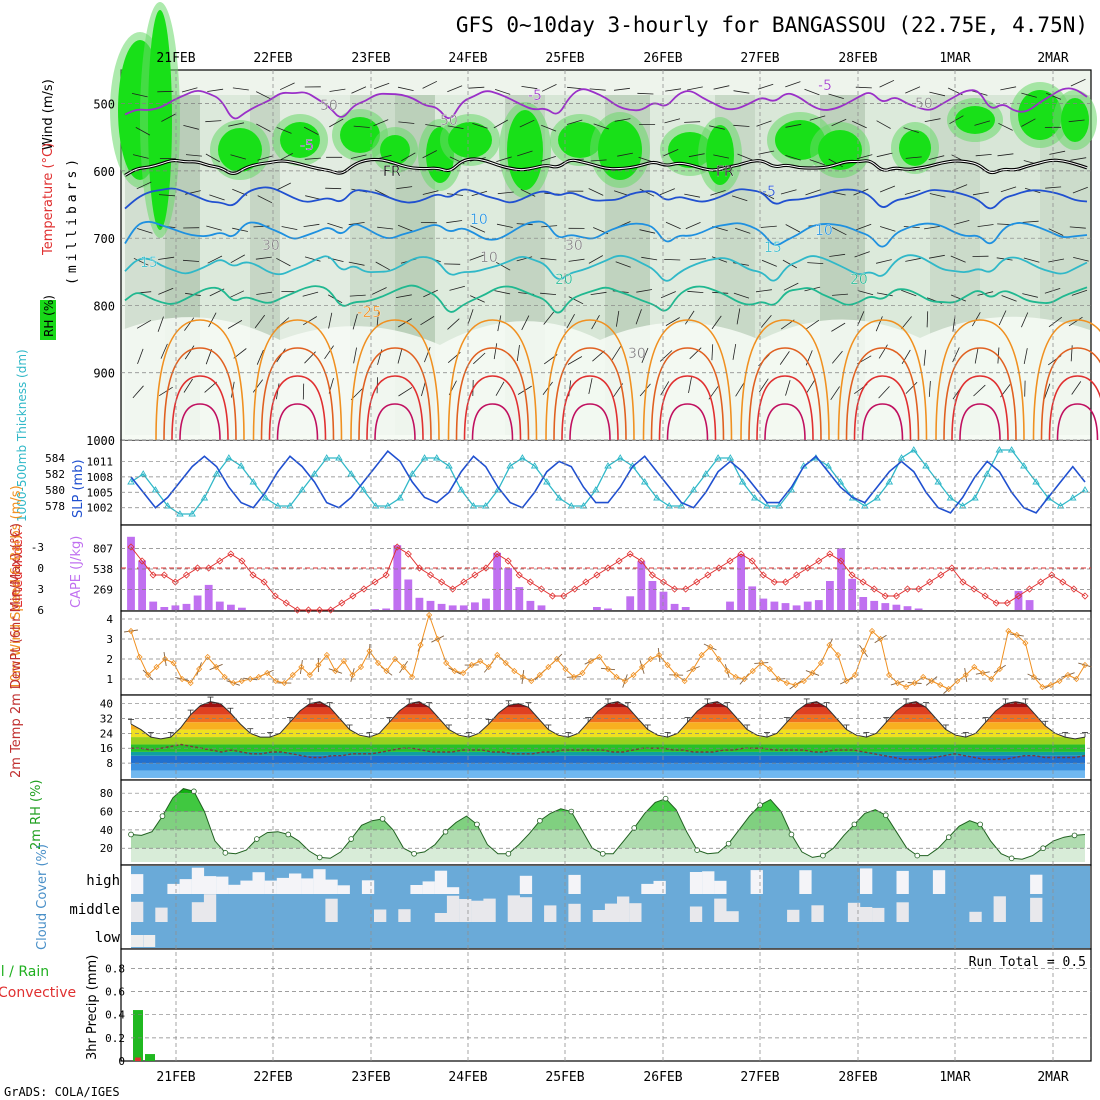  Describe the element at coordinates (106, 793) in the screenshot. I see `rh-tick-label: 80` at that location.